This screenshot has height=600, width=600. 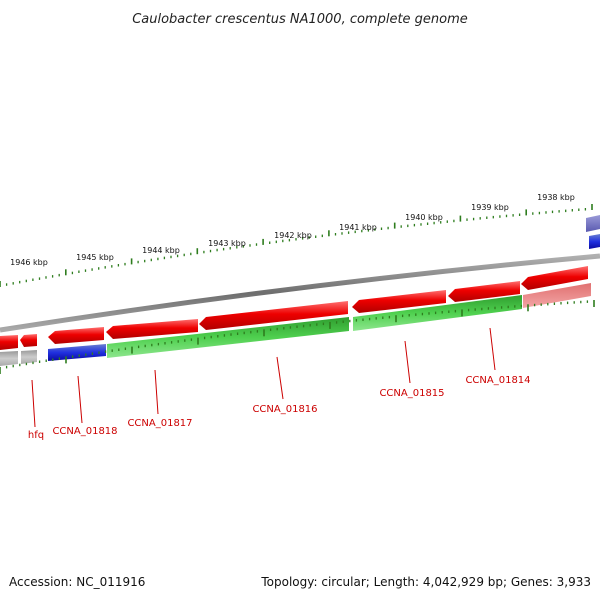 I want to click on gene-label-ccna-01816: CCNA_01816, so click(x=284, y=409).